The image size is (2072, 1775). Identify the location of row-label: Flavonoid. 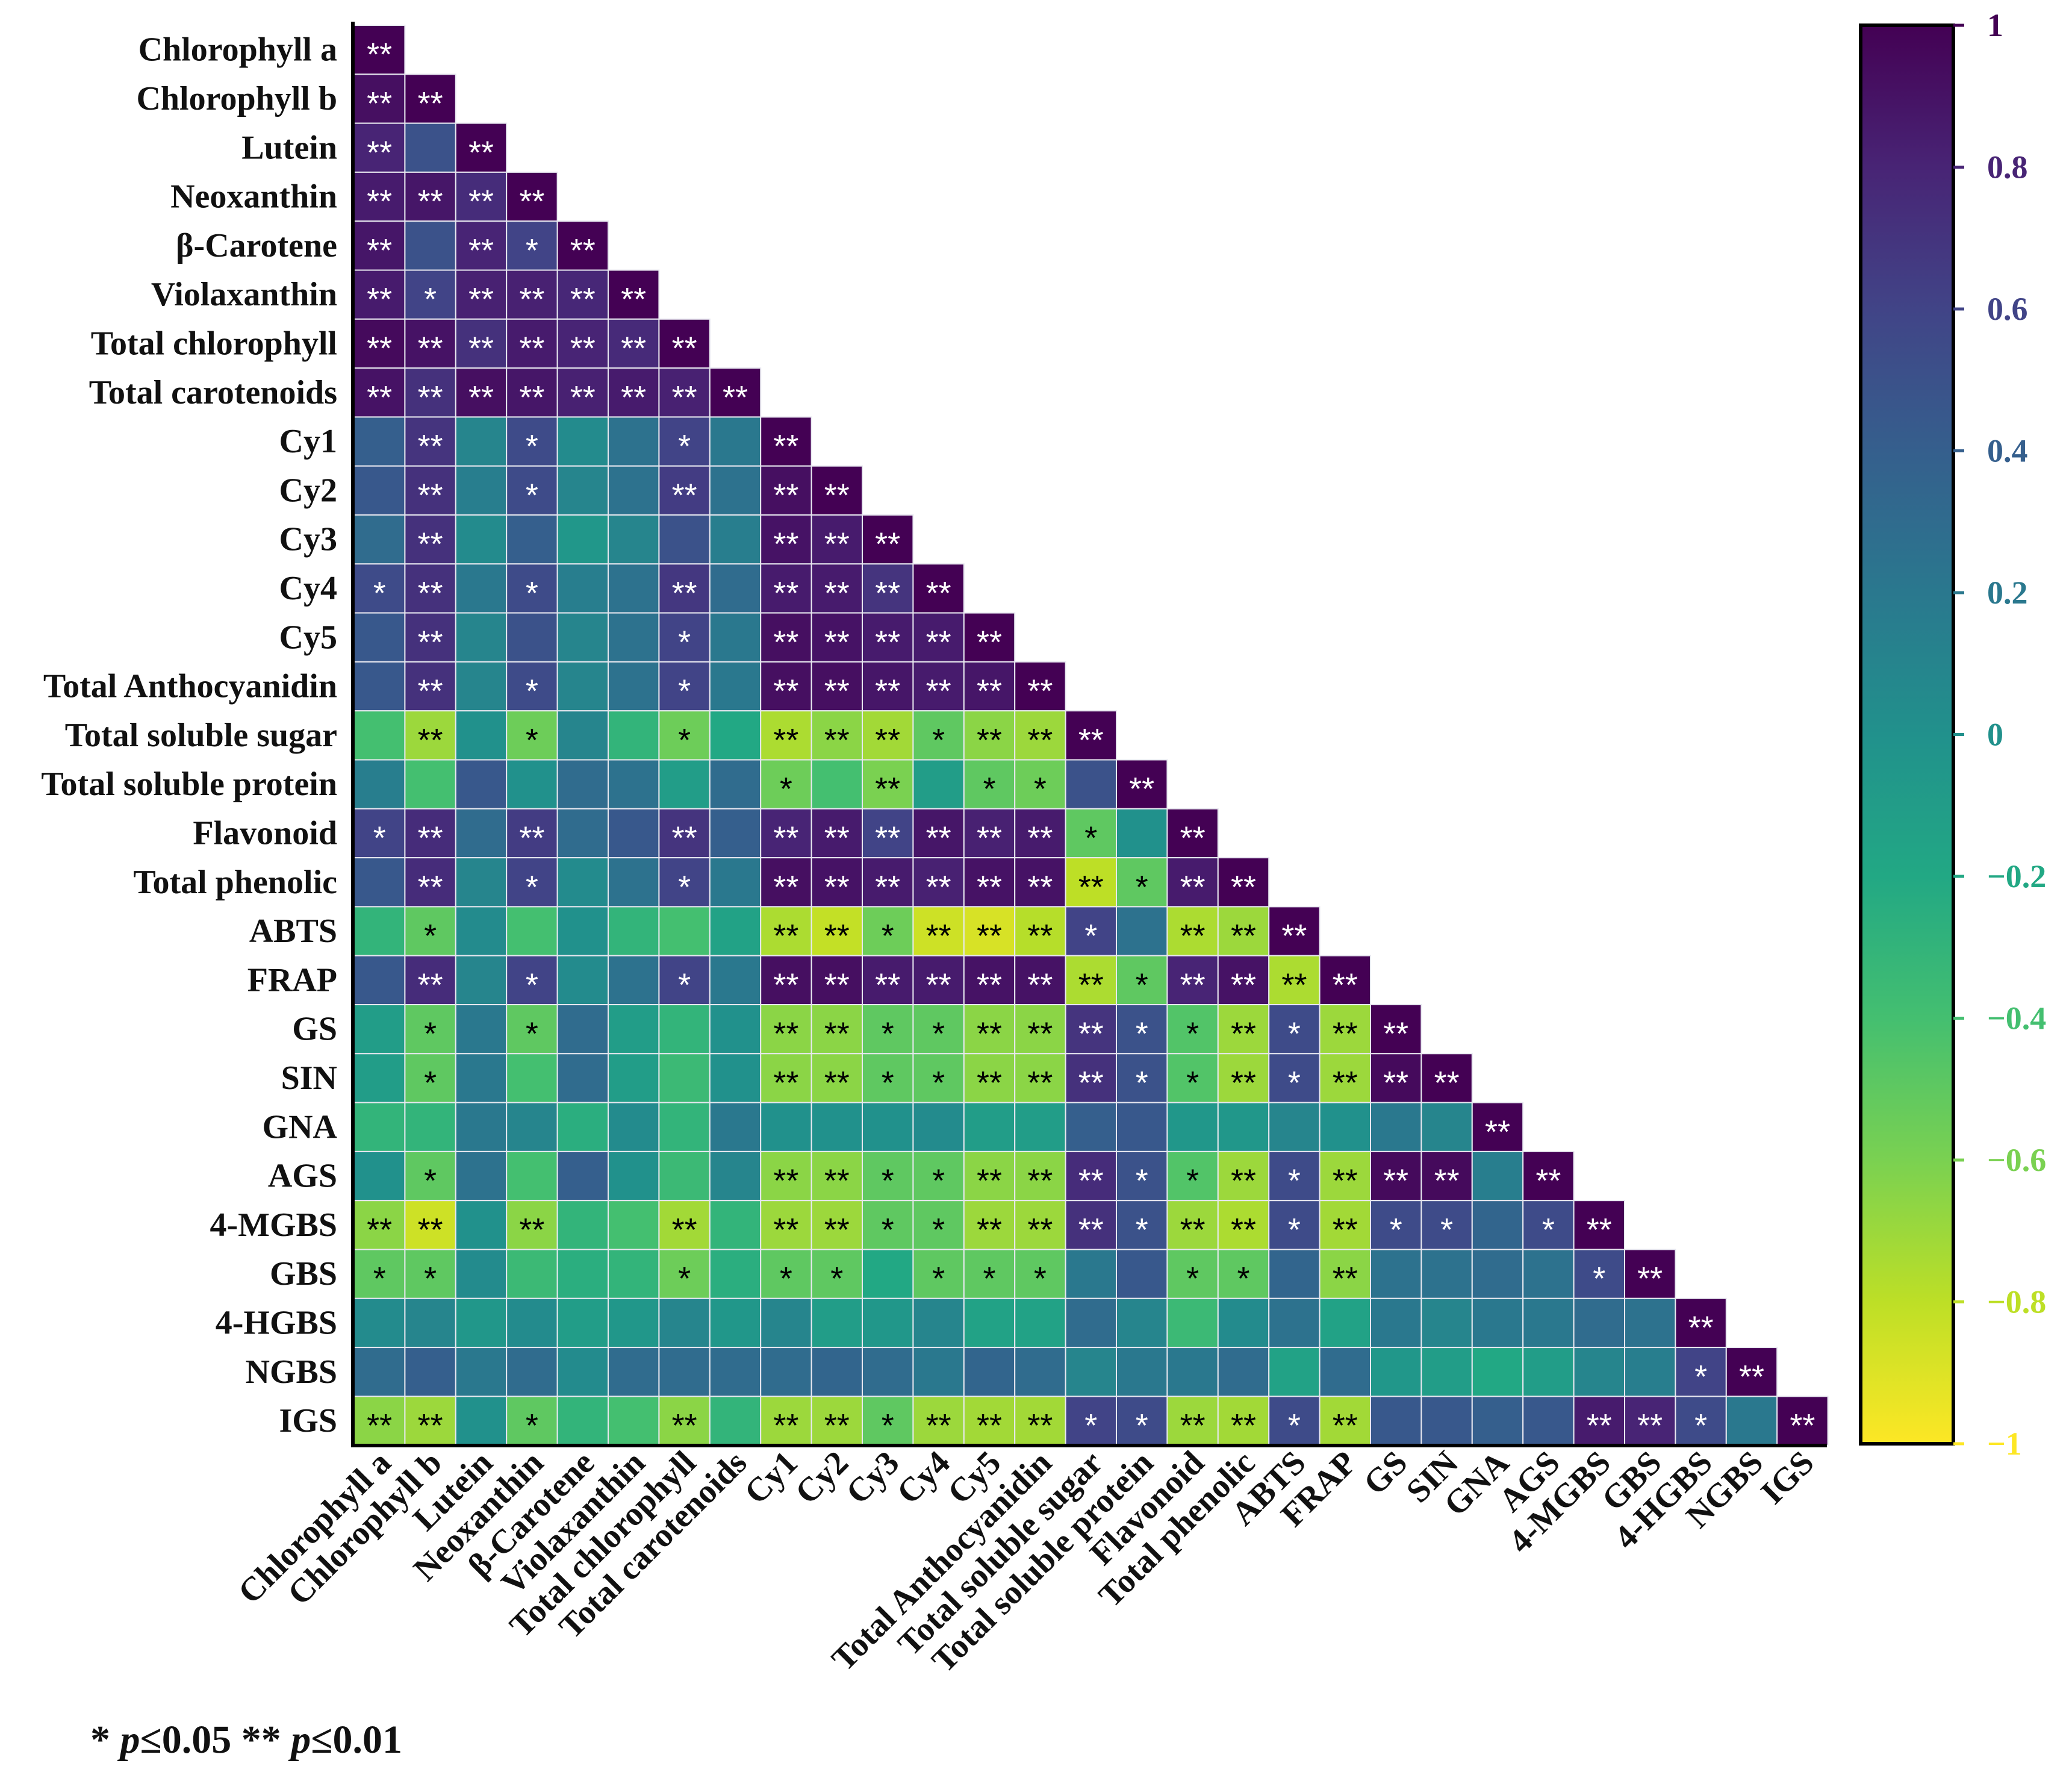
(265, 833).